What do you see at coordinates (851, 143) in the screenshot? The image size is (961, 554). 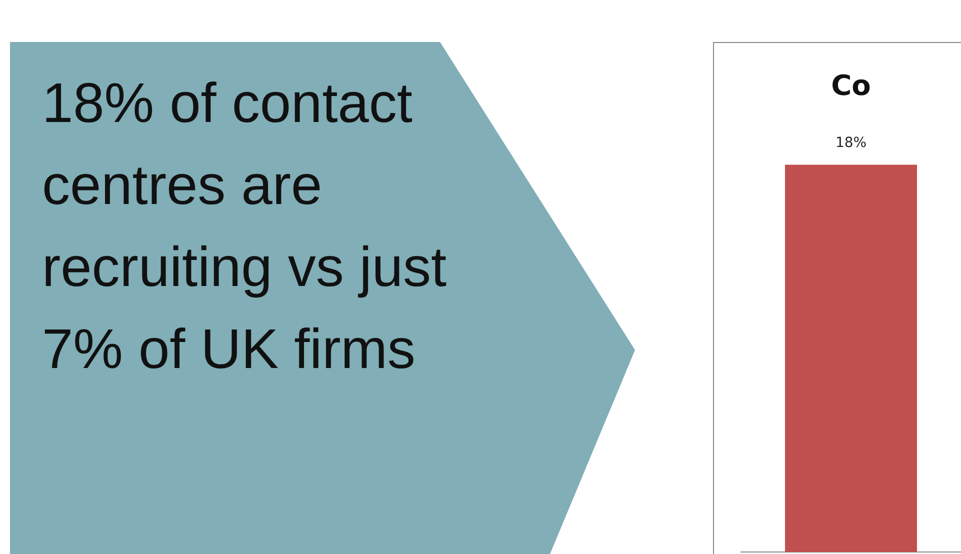 I see `data-label: 18%` at bounding box center [851, 143].